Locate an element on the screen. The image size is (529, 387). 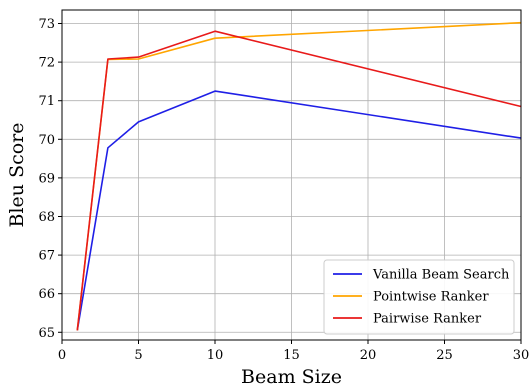
x-tick-label: 25 is located at coordinates (444, 355).